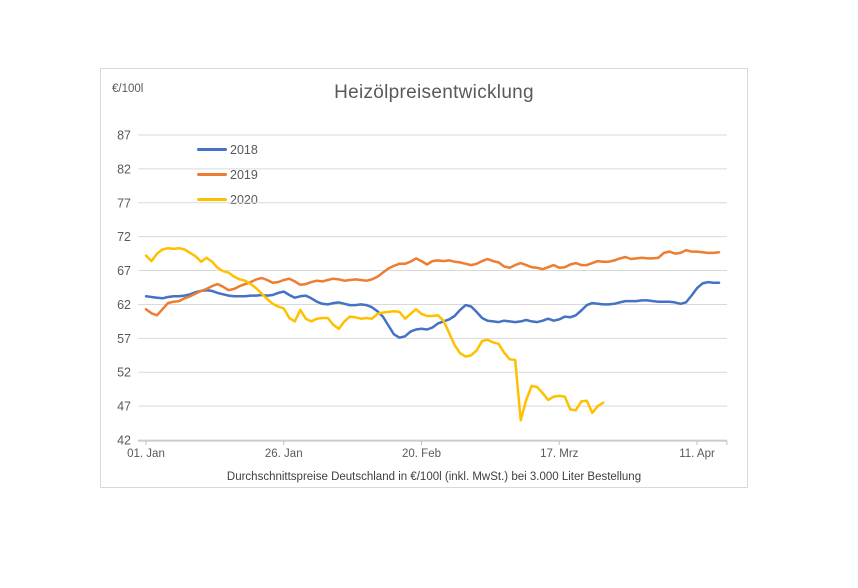  I want to click on legend-label-2018: 2018, so click(244, 149).